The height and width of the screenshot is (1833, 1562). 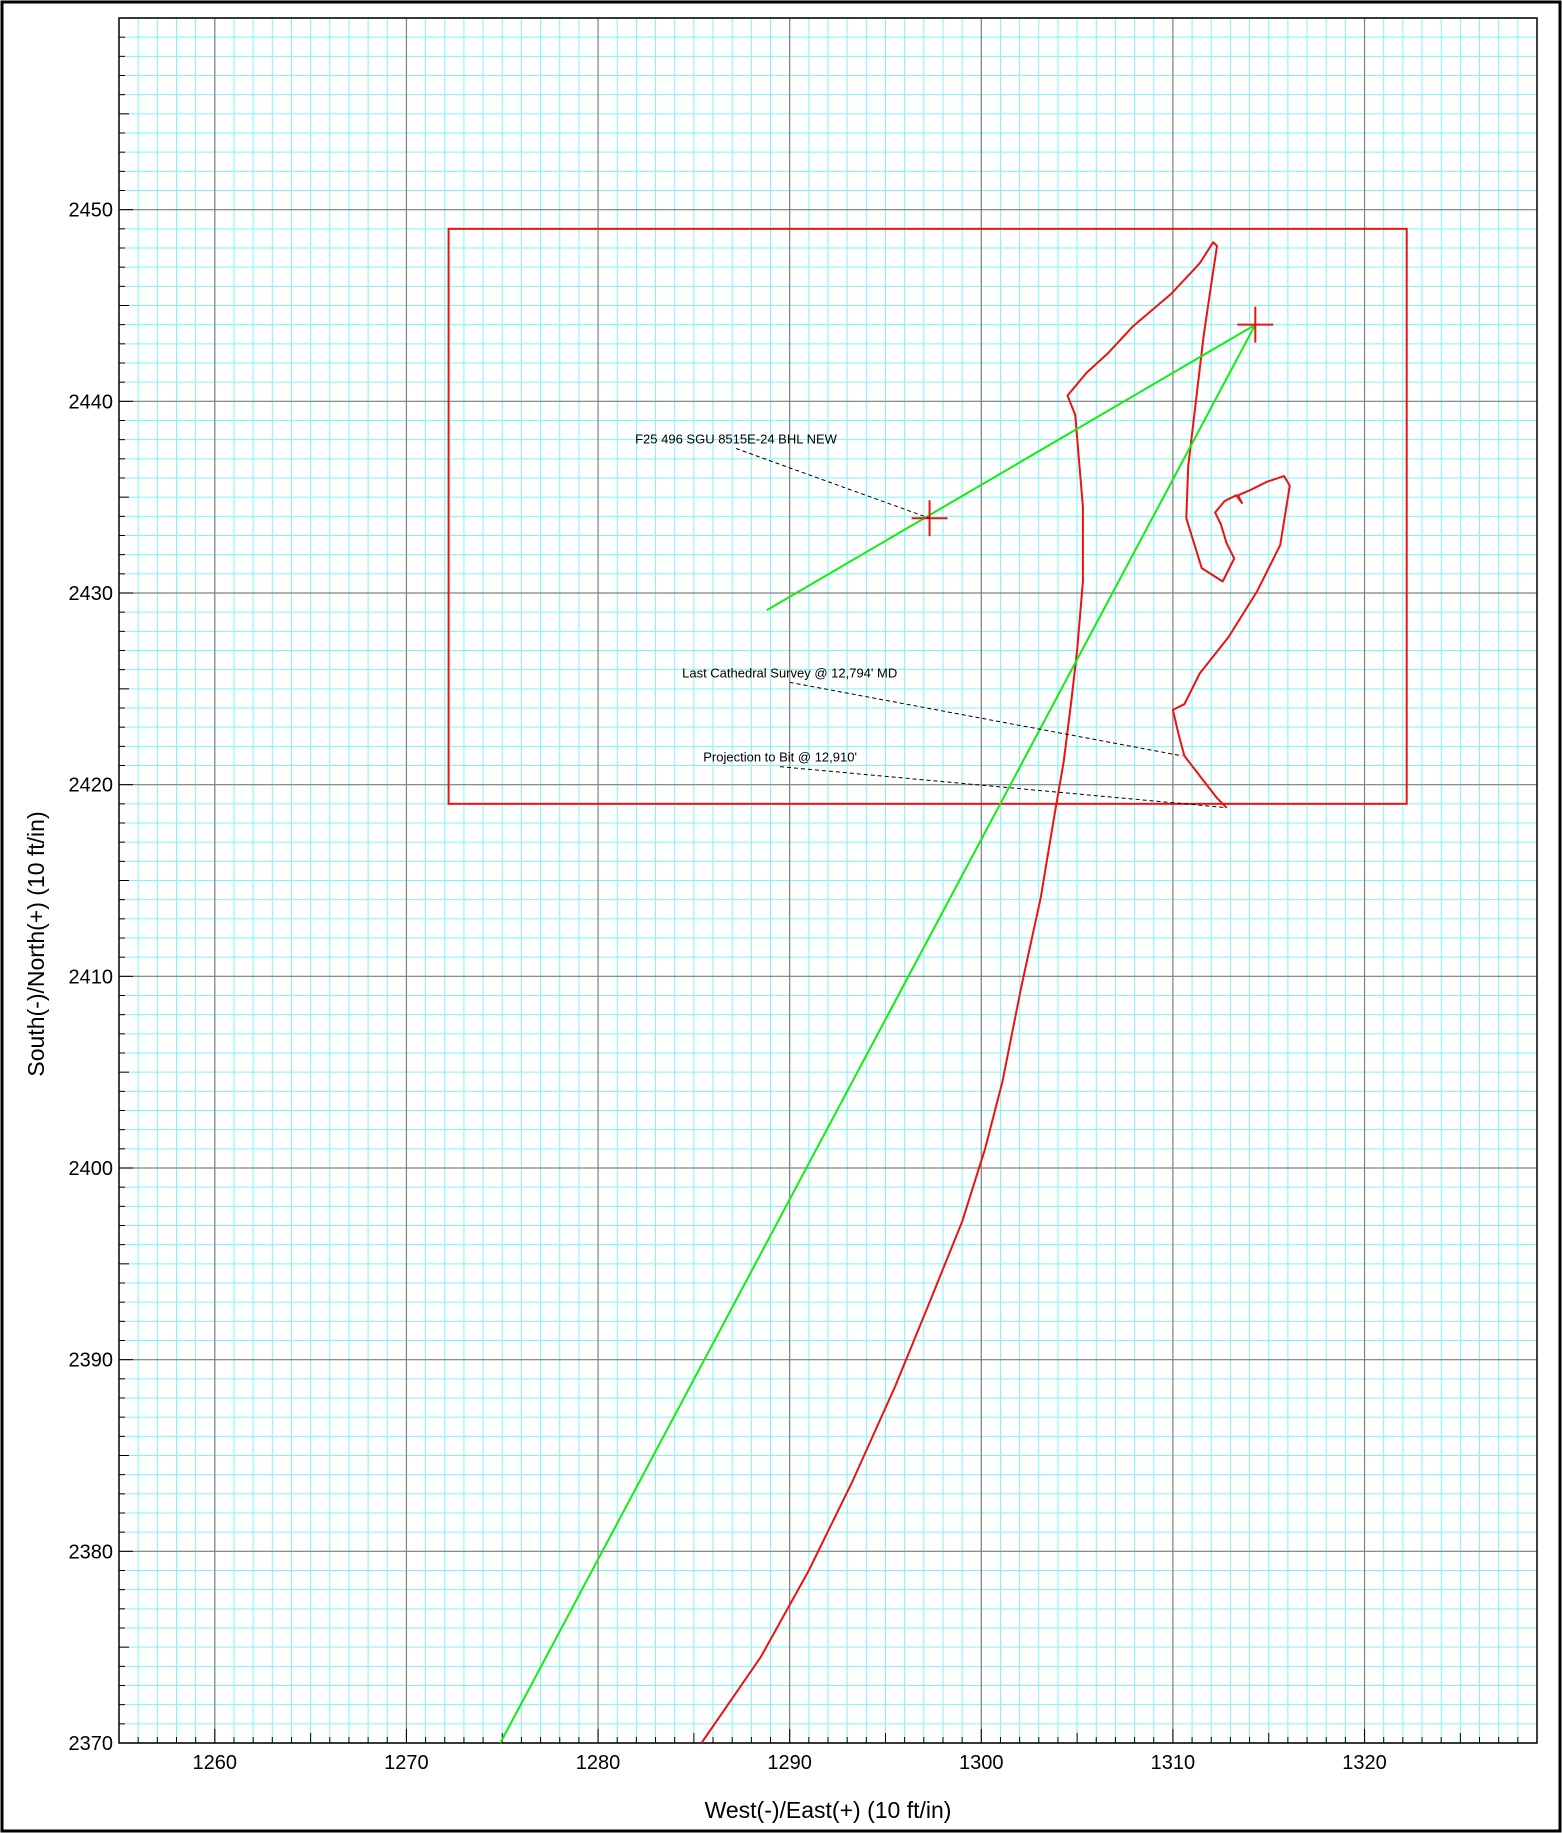 I want to click on x-tick-label: 1300, so click(x=981, y=1763).